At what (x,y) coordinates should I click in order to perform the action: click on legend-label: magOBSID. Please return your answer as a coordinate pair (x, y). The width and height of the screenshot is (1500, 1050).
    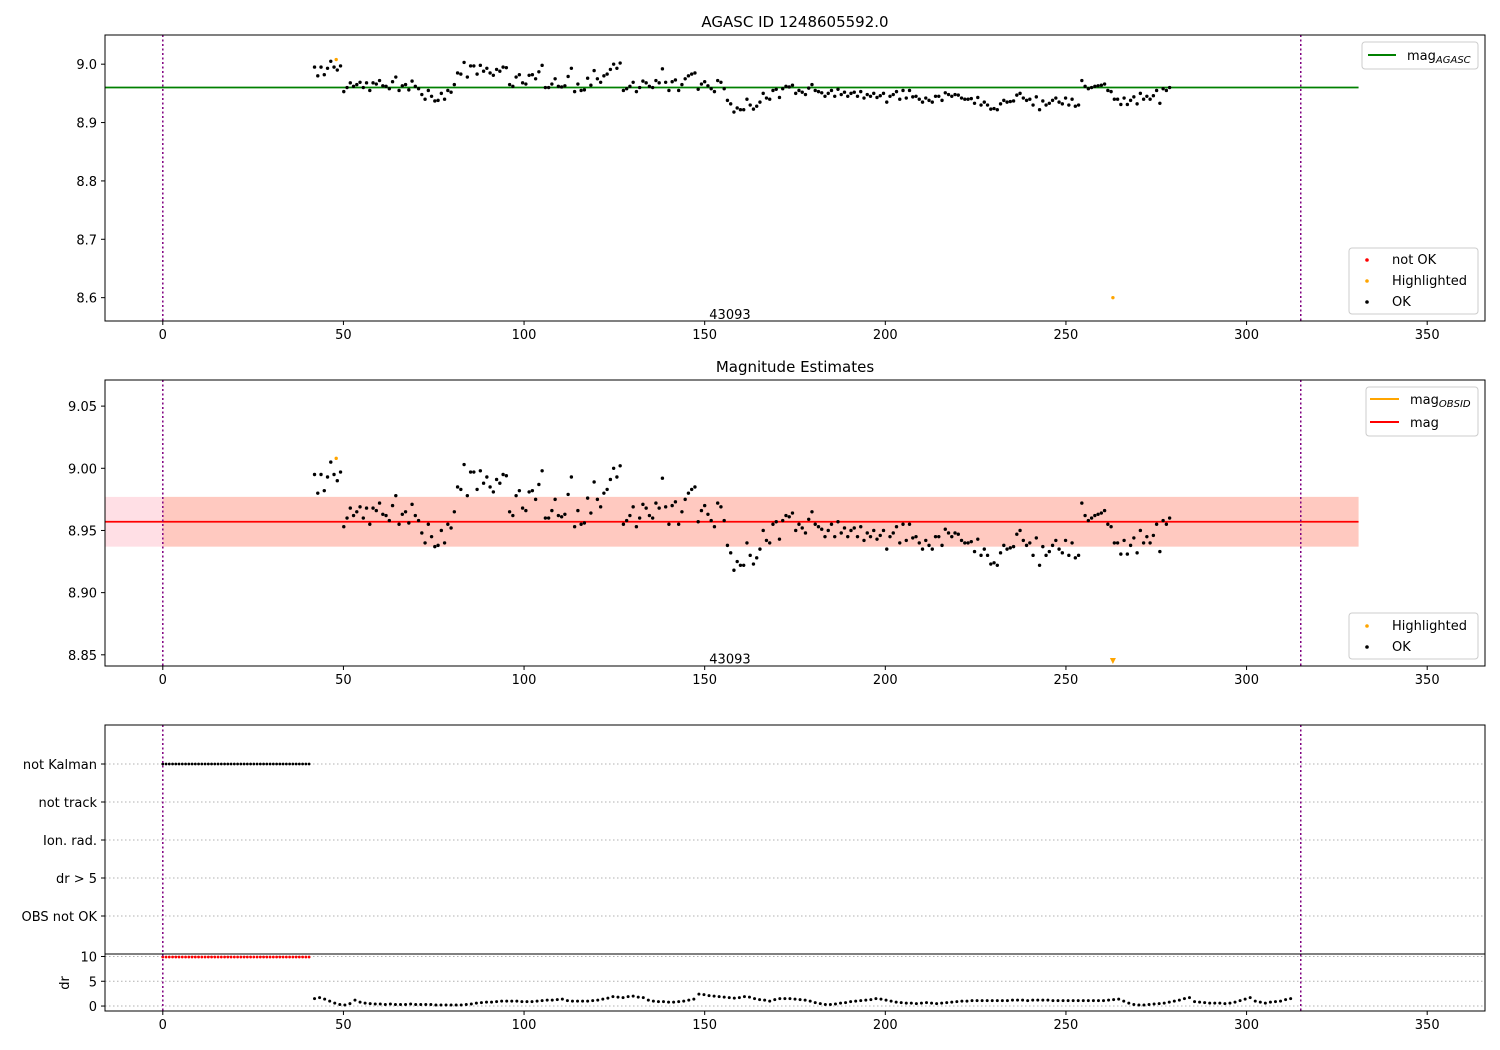
    Looking at the image, I should click on (1440, 401).